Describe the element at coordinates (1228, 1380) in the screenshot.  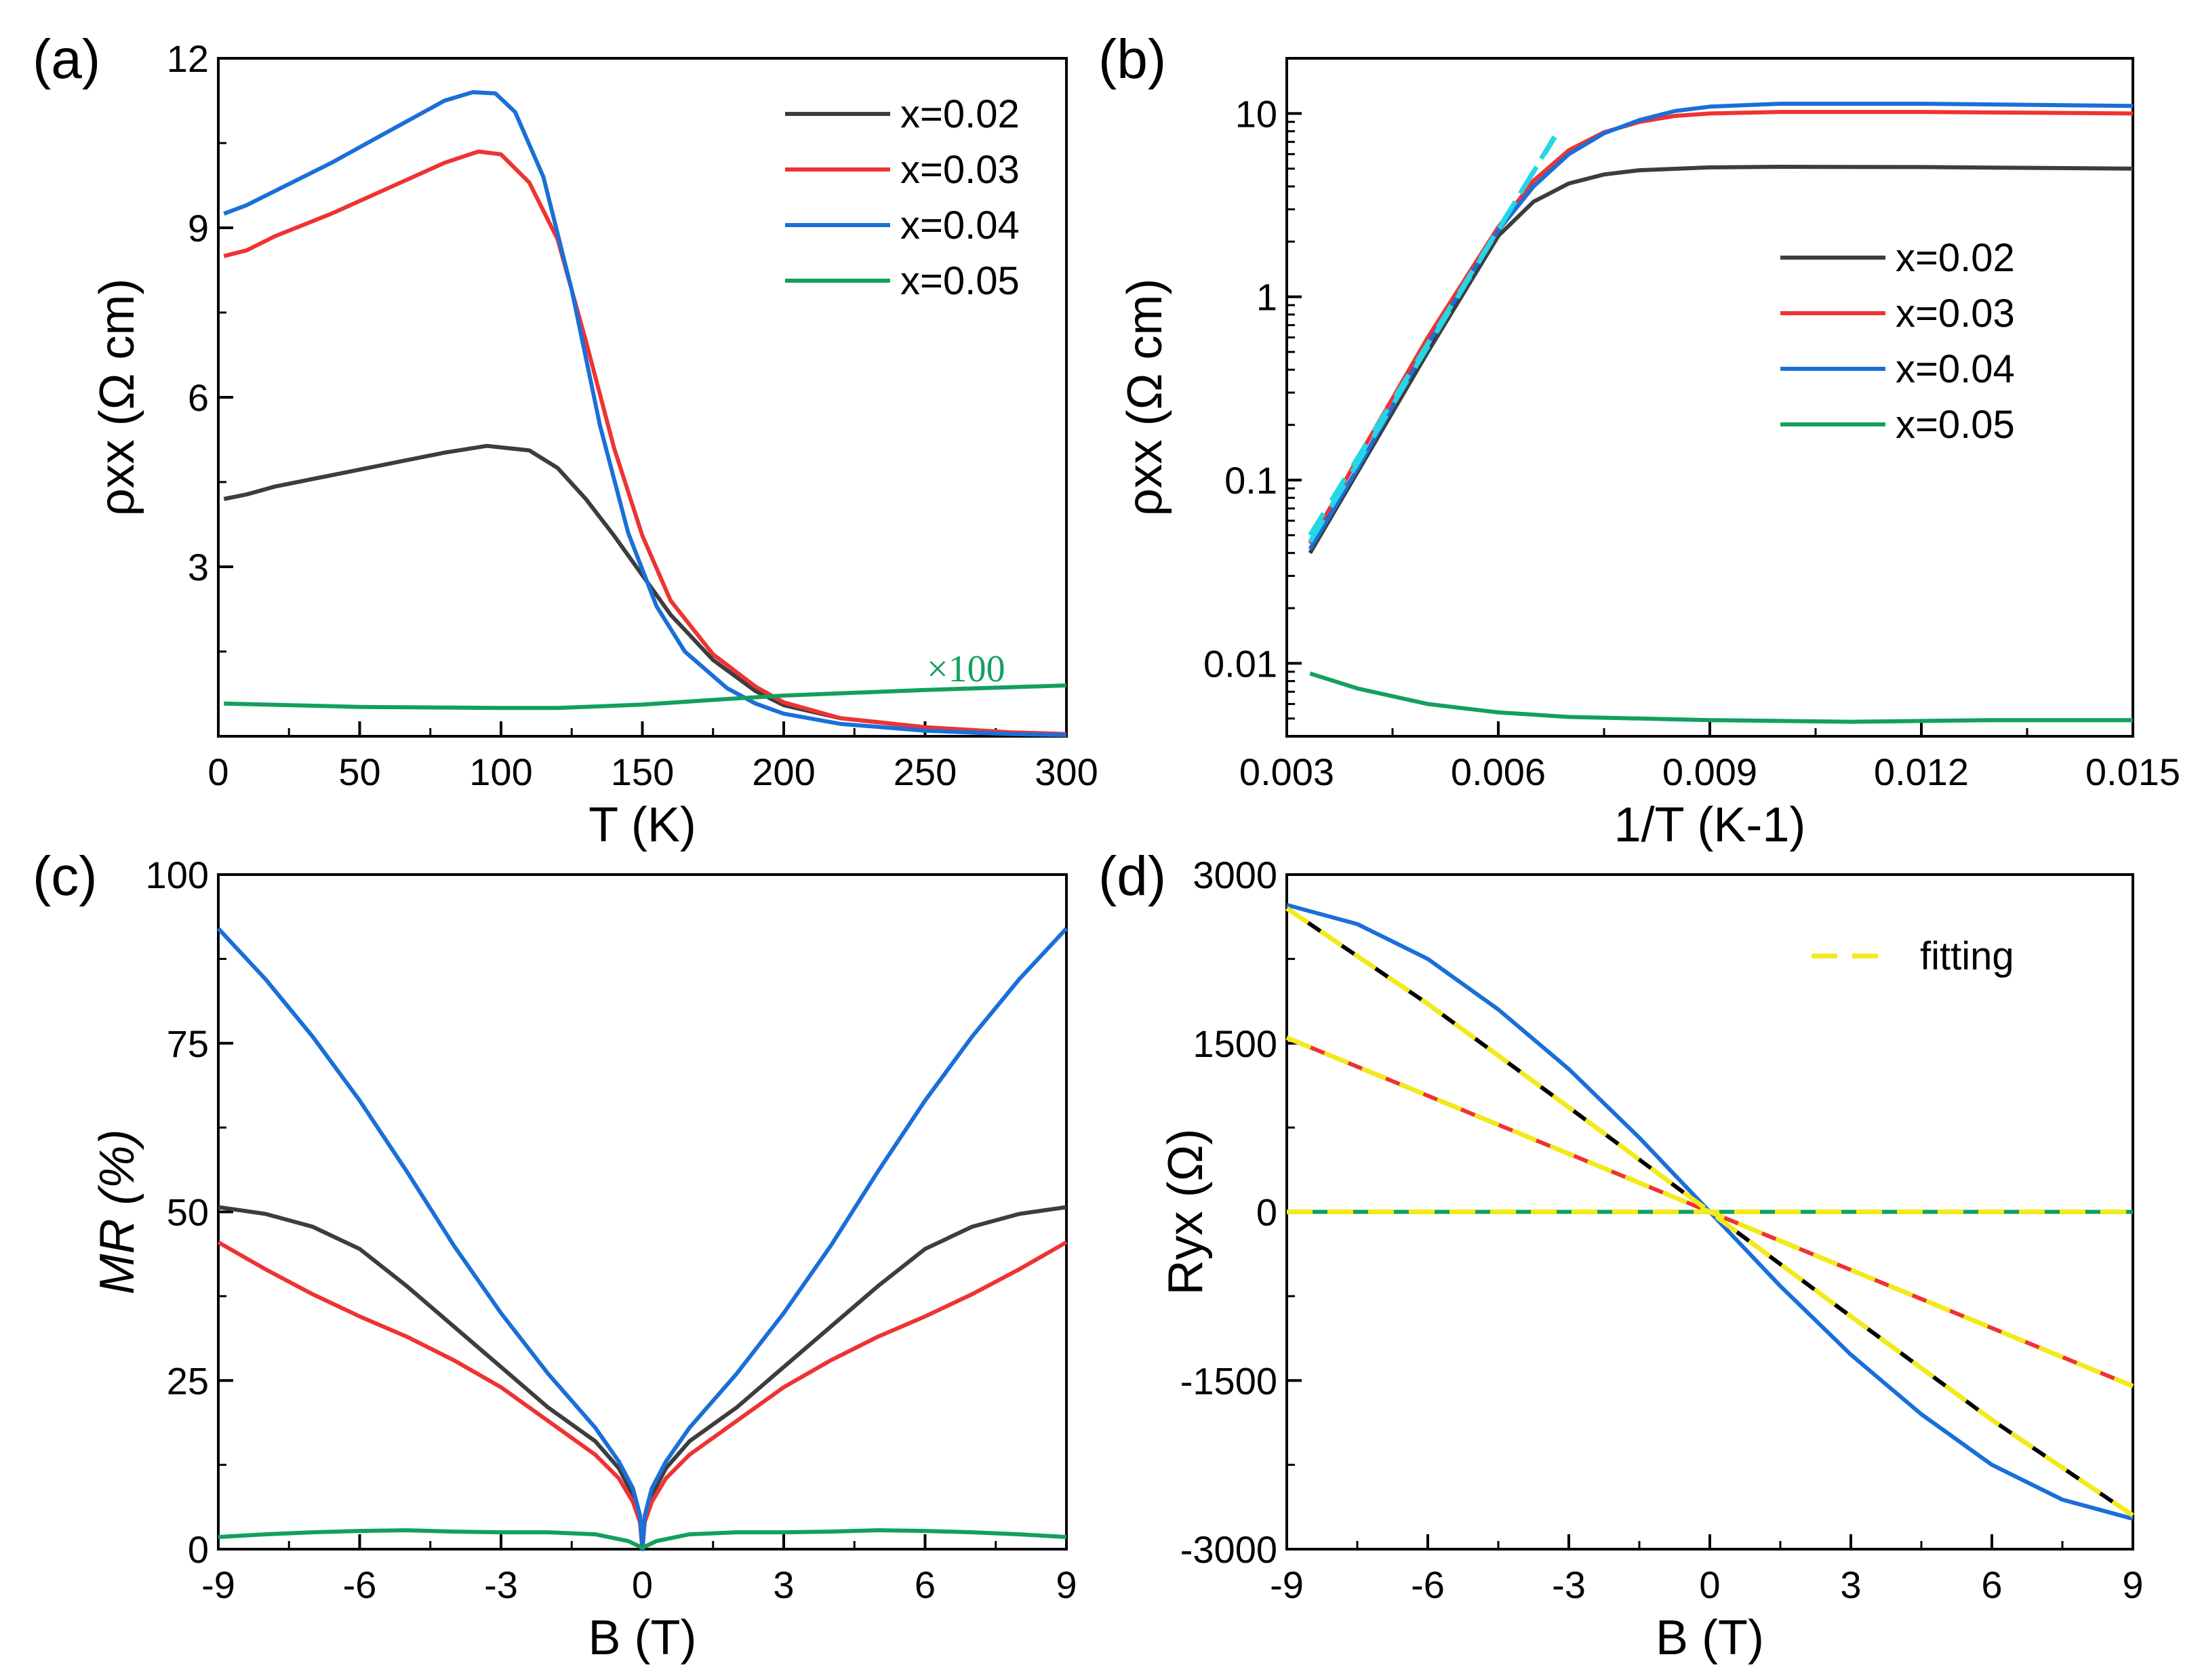
I see `y-tick-label: -1500` at that location.